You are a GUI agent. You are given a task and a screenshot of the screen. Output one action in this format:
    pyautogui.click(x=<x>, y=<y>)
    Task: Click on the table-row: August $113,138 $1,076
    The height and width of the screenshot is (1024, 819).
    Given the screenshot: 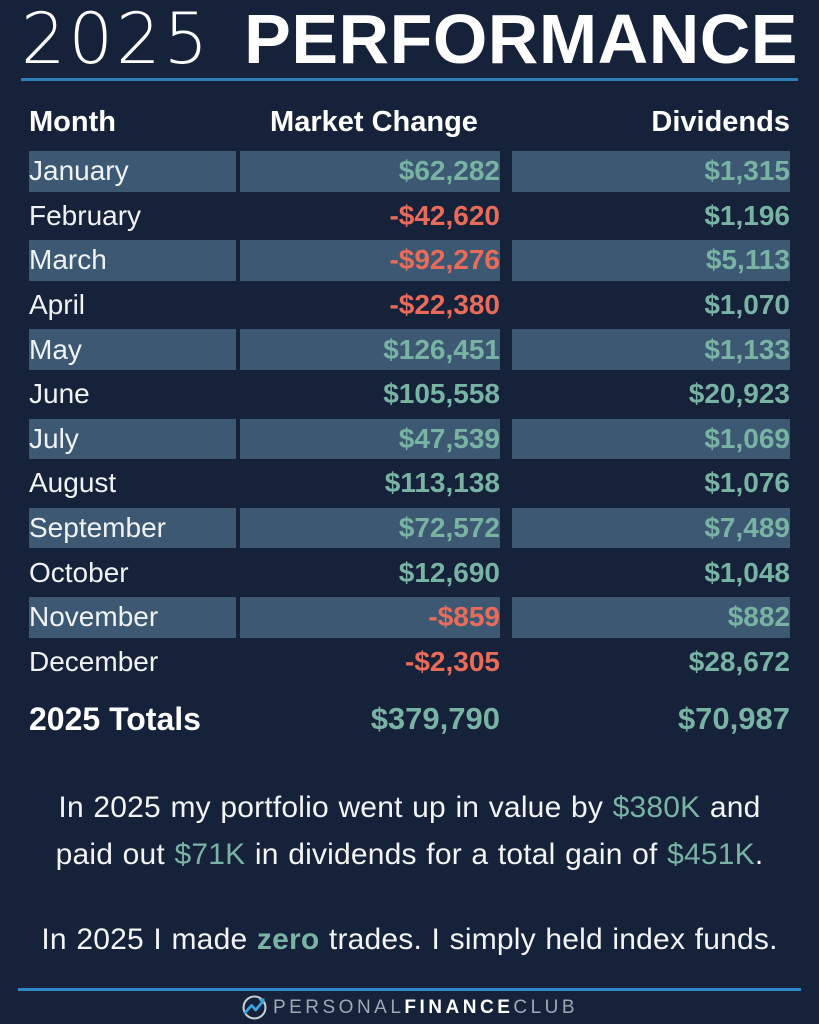 What is the action you would take?
    pyautogui.click(x=409, y=483)
    